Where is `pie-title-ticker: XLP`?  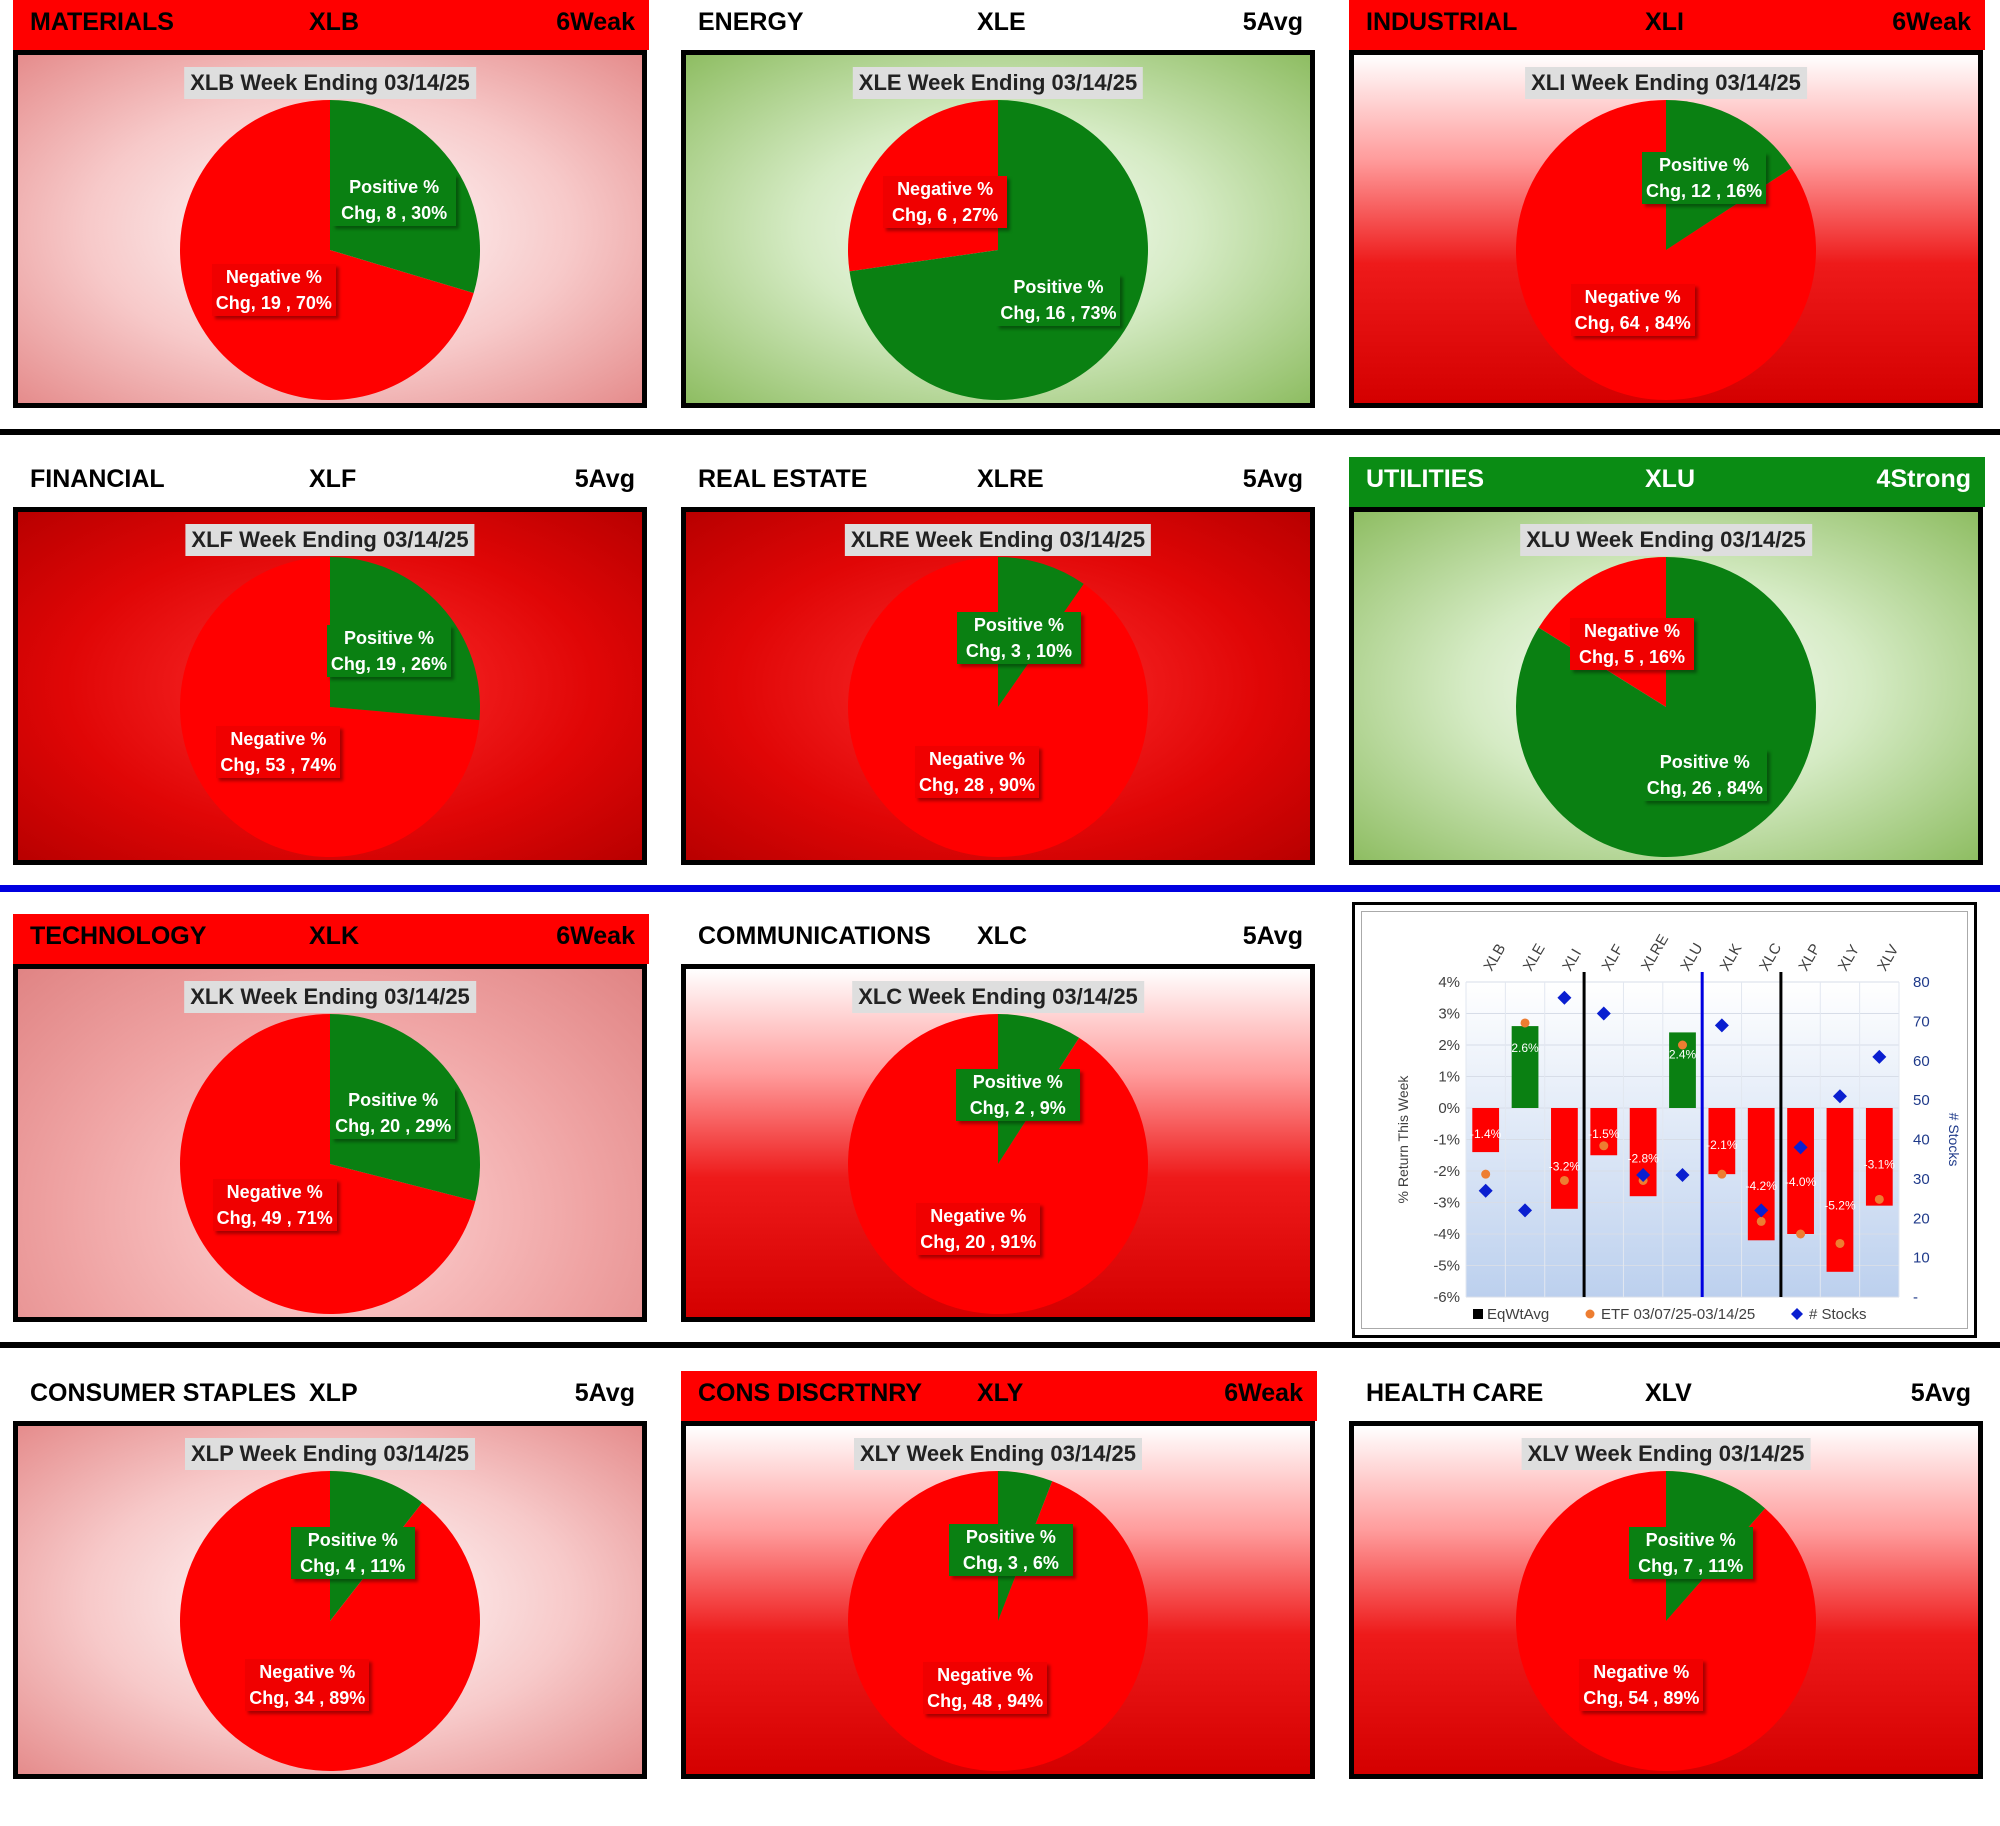
pie-title-ticker: XLP is located at coordinates (212, 1453).